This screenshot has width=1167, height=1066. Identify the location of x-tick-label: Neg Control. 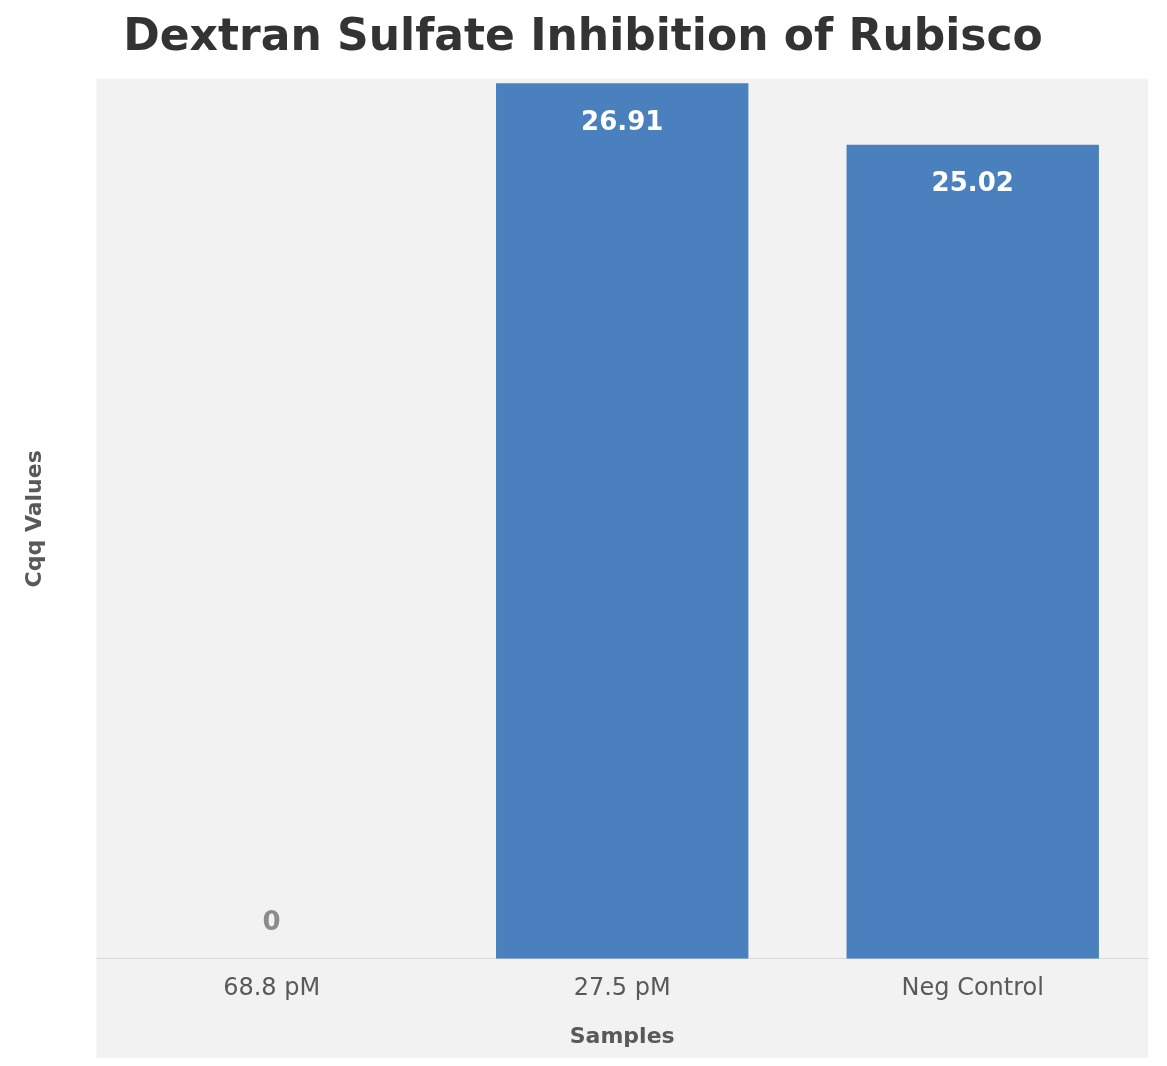
(972, 987).